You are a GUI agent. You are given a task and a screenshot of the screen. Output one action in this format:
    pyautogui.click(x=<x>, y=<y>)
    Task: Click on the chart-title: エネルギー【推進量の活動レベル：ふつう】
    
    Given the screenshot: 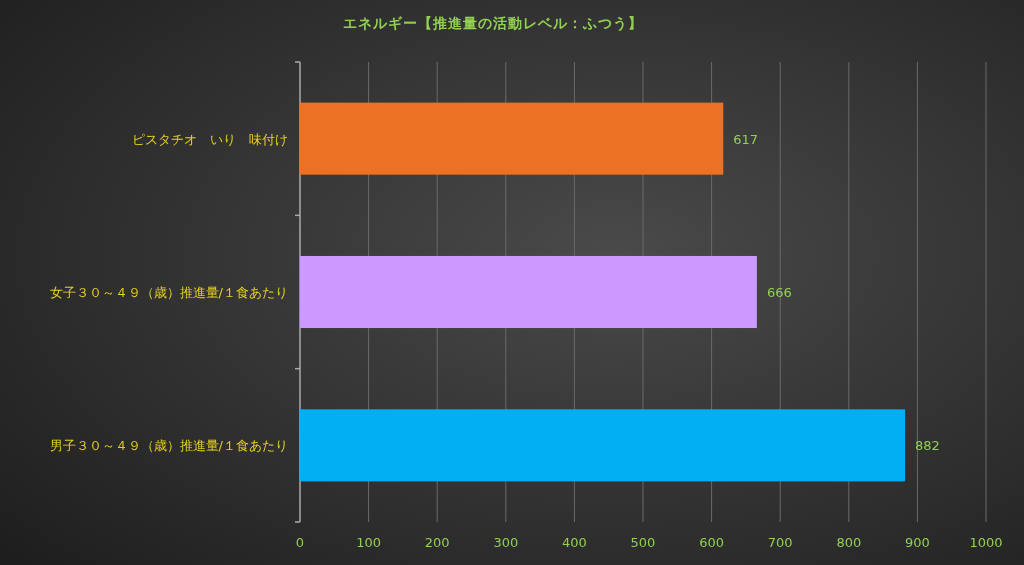 What is the action you would take?
    pyautogui.click(x=493, y=23)
    